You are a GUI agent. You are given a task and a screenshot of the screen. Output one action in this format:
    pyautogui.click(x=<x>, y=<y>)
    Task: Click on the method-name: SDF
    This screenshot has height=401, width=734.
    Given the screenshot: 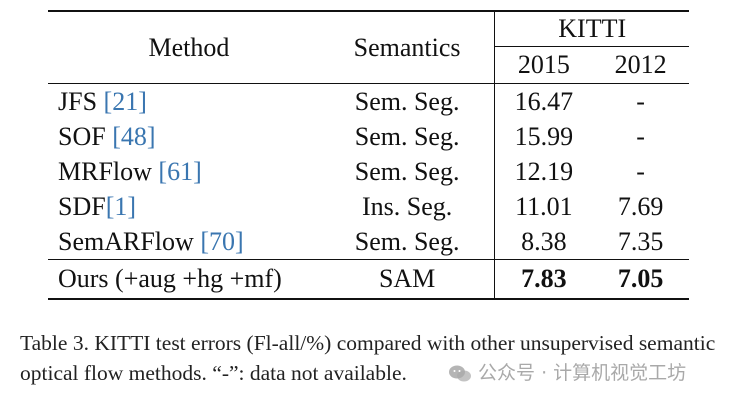 What is the action you would take?
    pyautogui.click(x=82, y=206)
    